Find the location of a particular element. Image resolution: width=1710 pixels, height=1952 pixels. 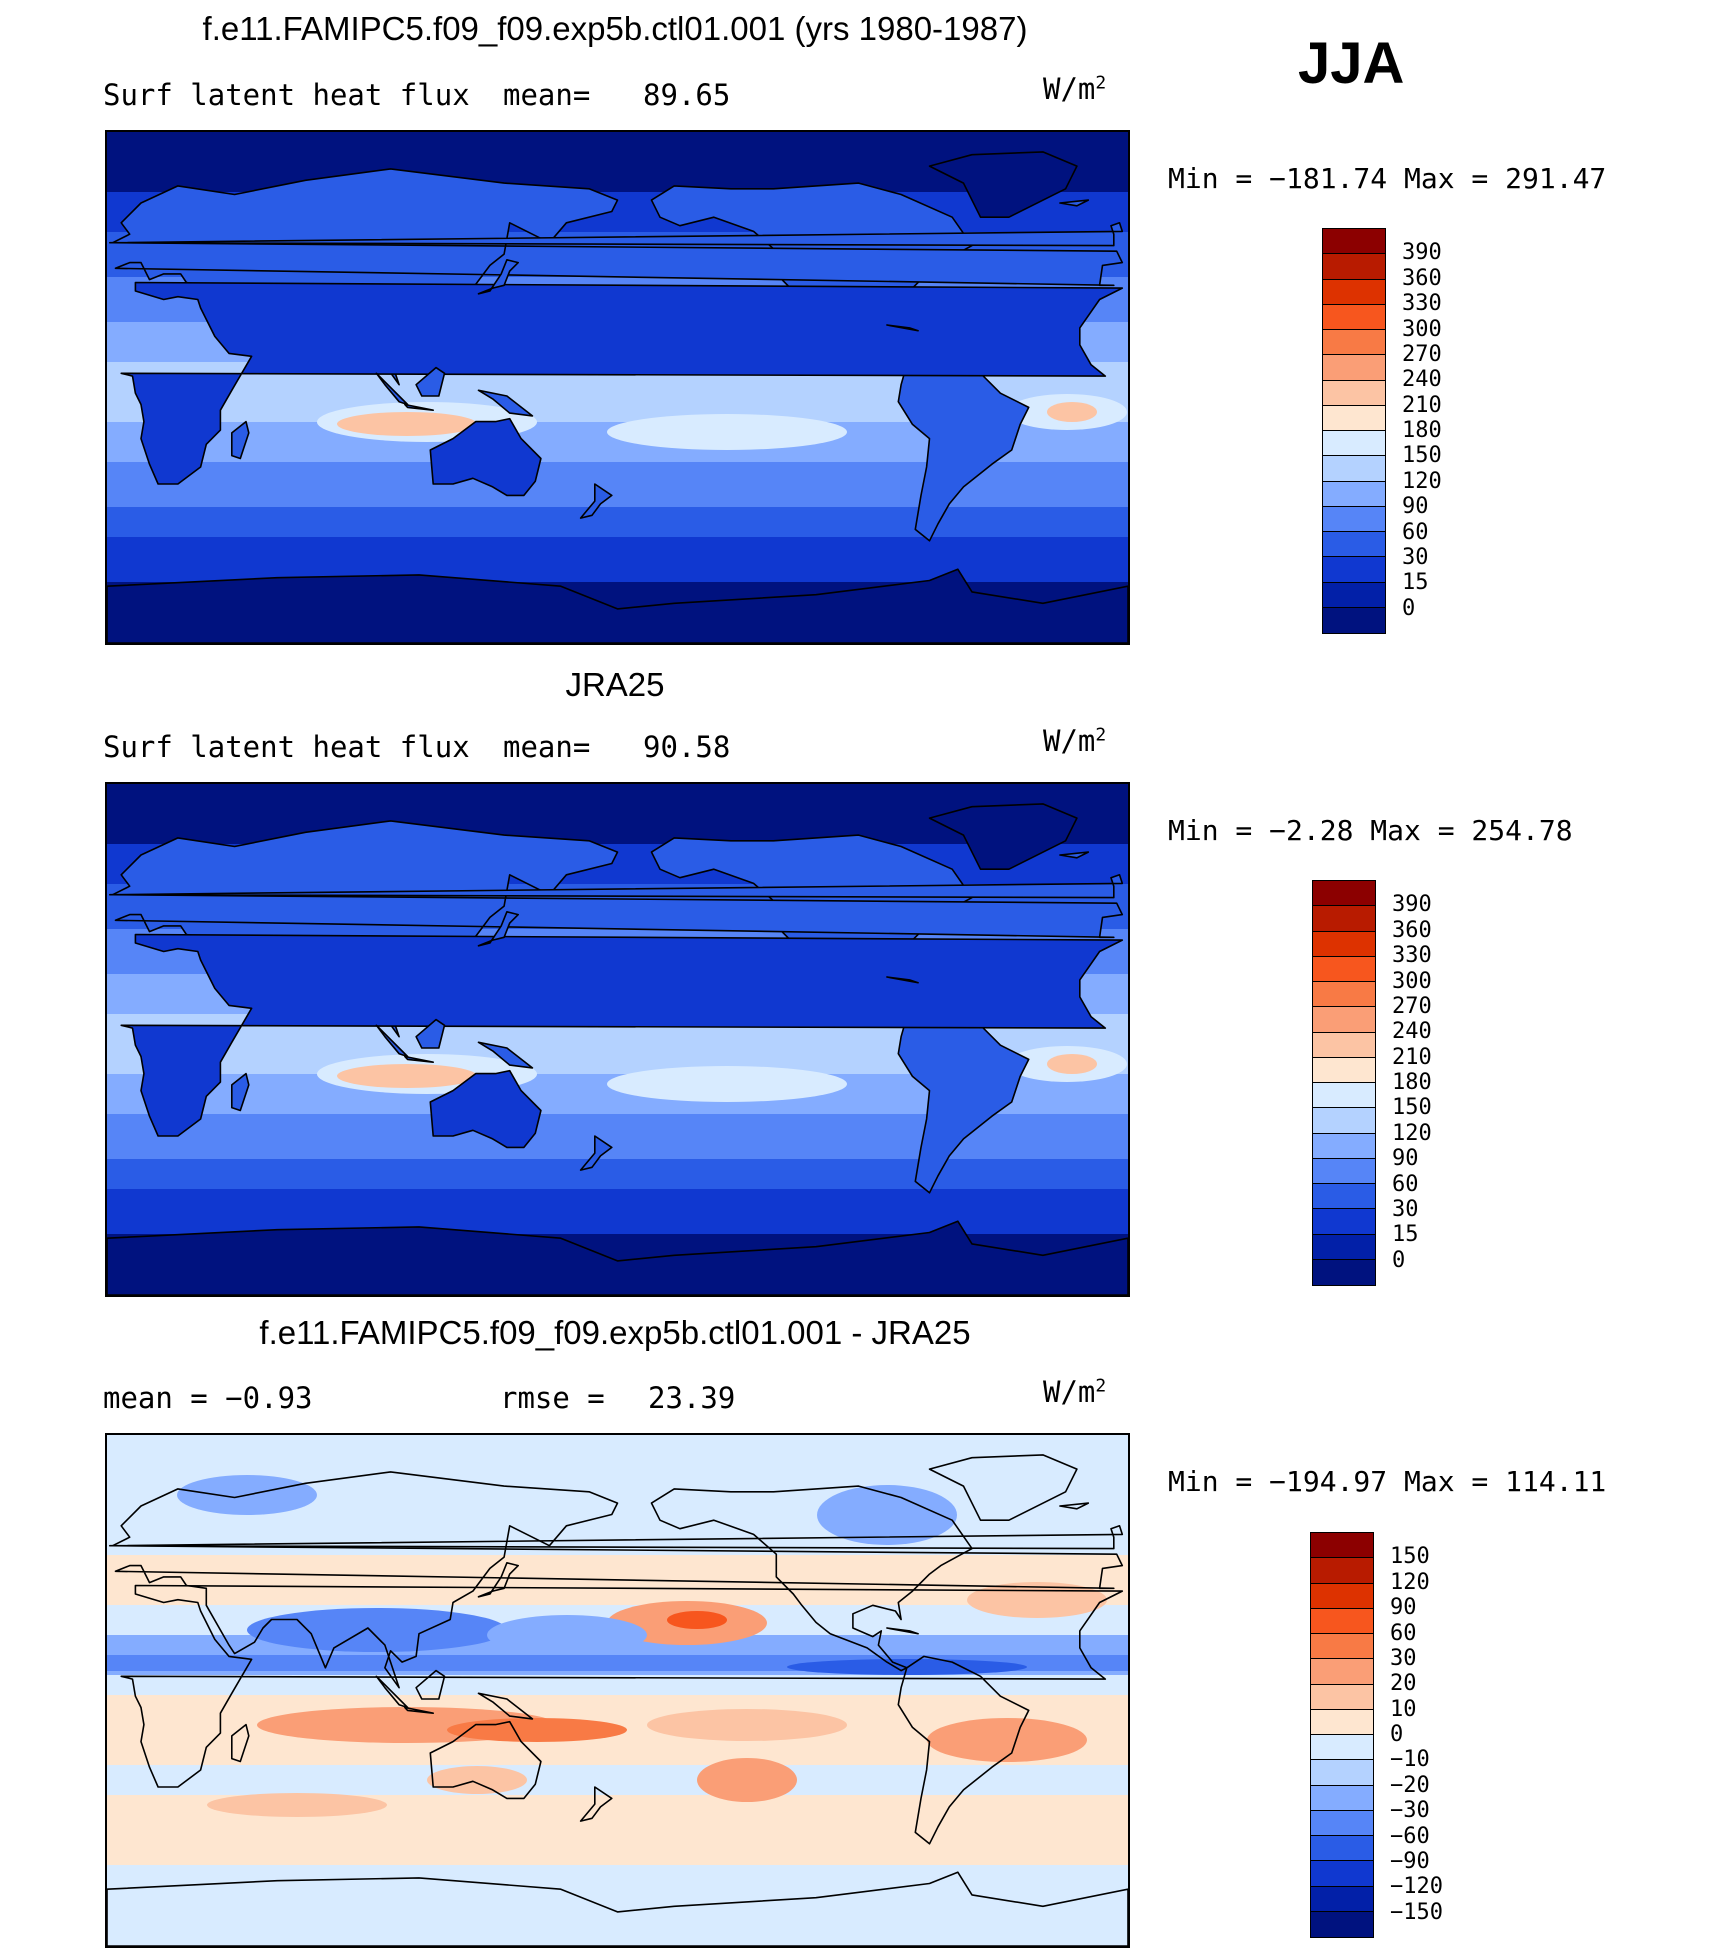

colorbar-tick-label: 270 is located at coordinates (1422, 354).